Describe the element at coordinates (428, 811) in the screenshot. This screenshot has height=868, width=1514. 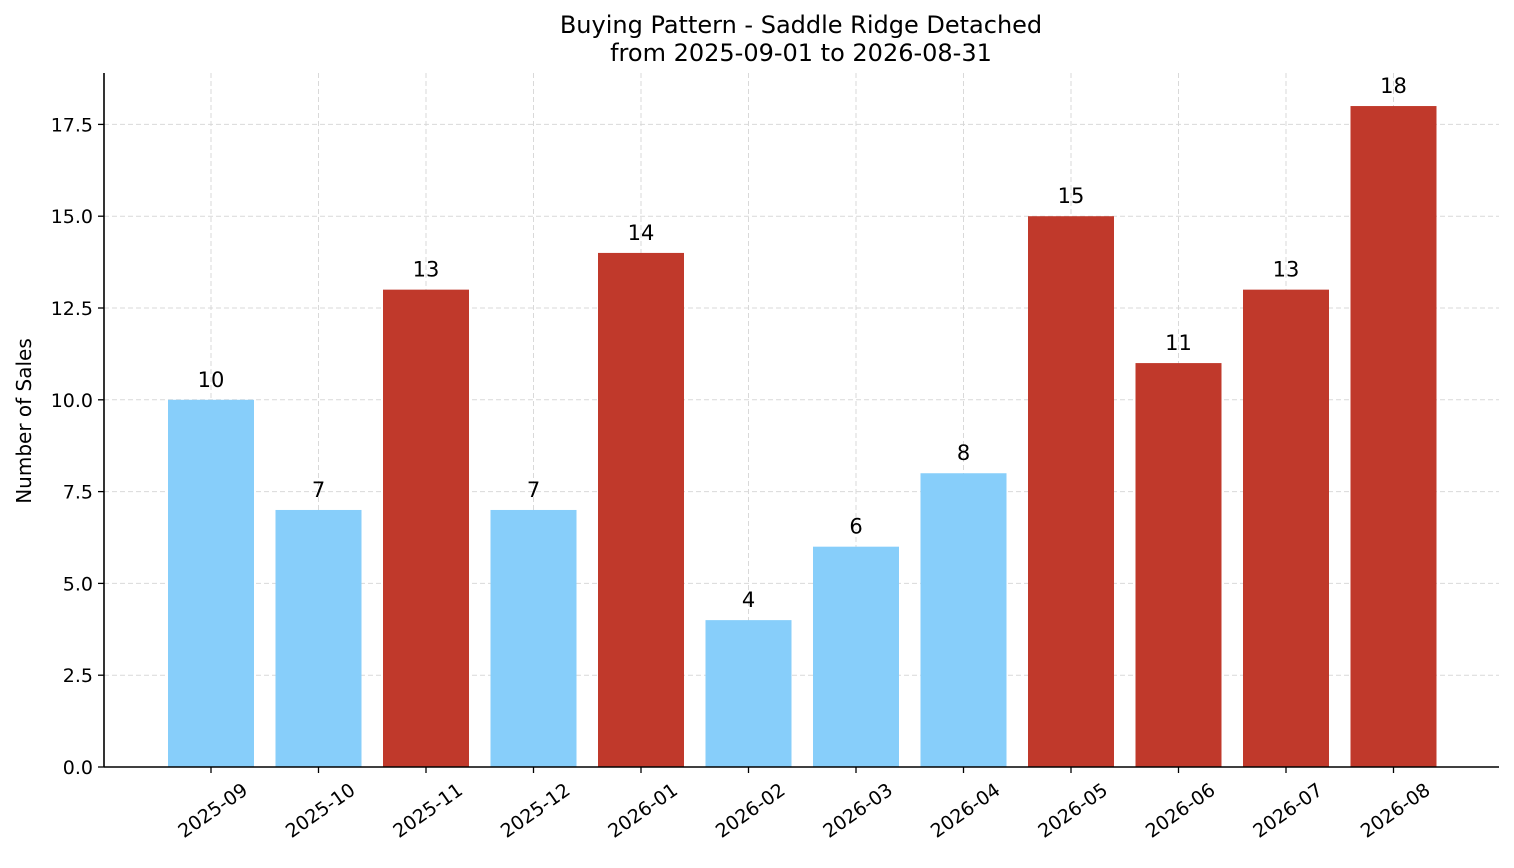
I see `x-tick-label: 2025-11` at that location.